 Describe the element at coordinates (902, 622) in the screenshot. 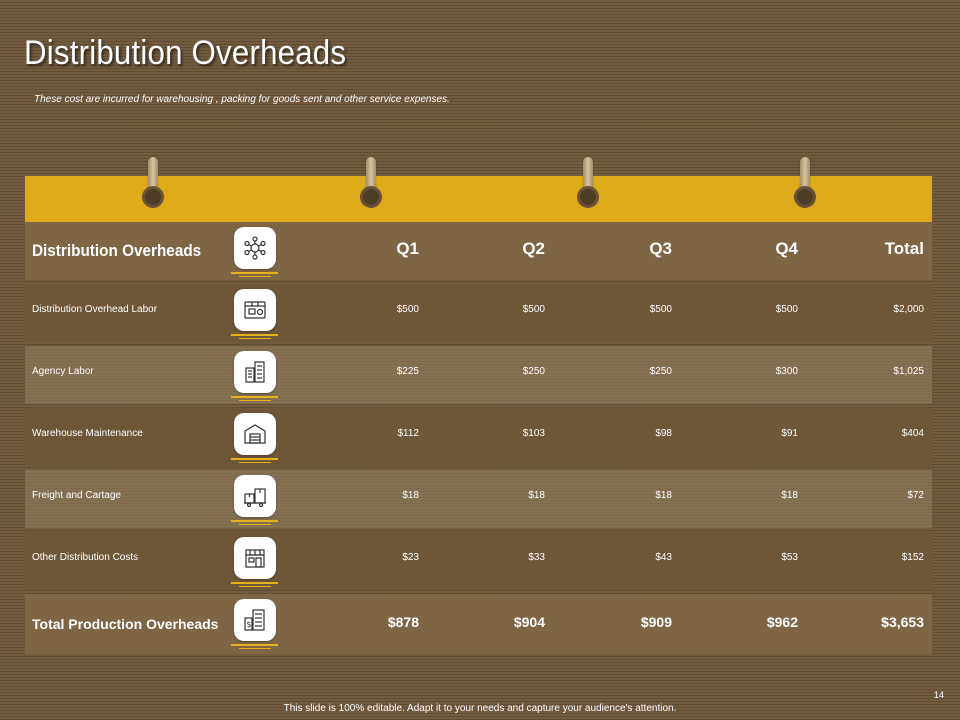

I see `total-grand: $3,653` at that location.